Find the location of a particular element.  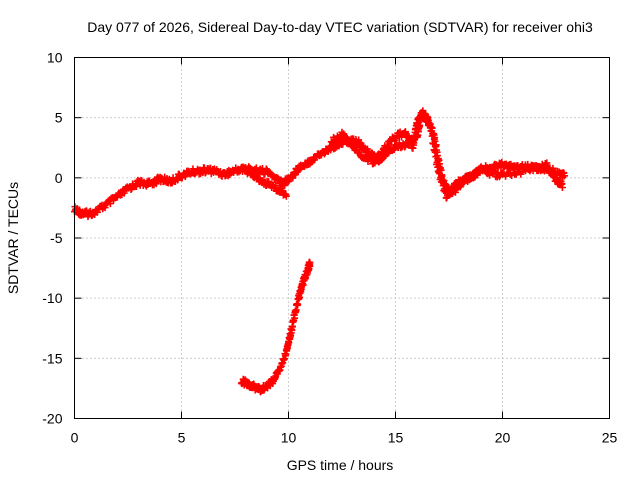

y-tick-label: -10 is located at coordinates (52, 298).